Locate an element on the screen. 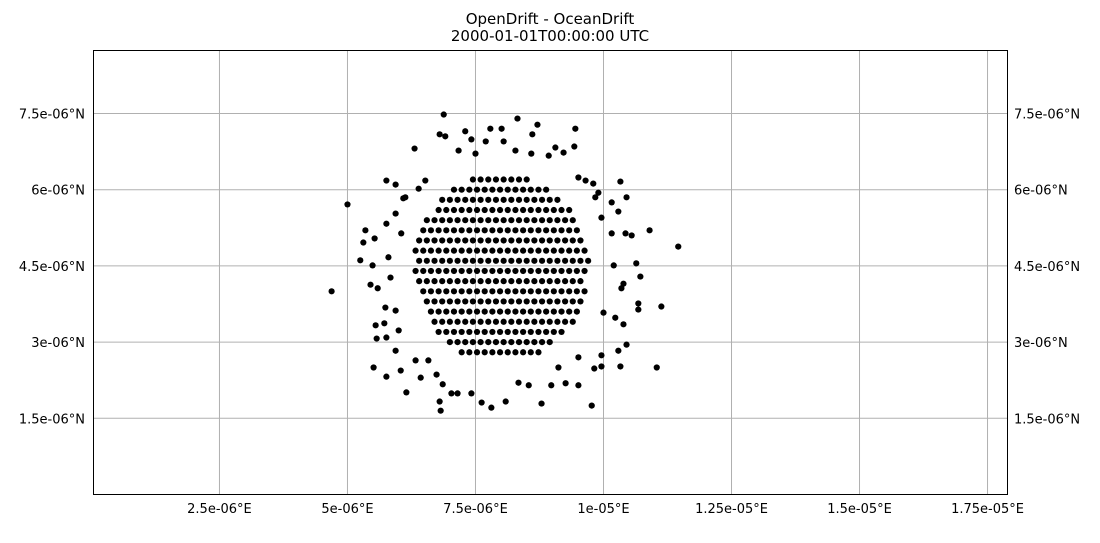 This screenshot has height=543, width=1100. chart-subtitle: 2000-01-01T00:00:00 UTC is located at coordinates (550, 36).